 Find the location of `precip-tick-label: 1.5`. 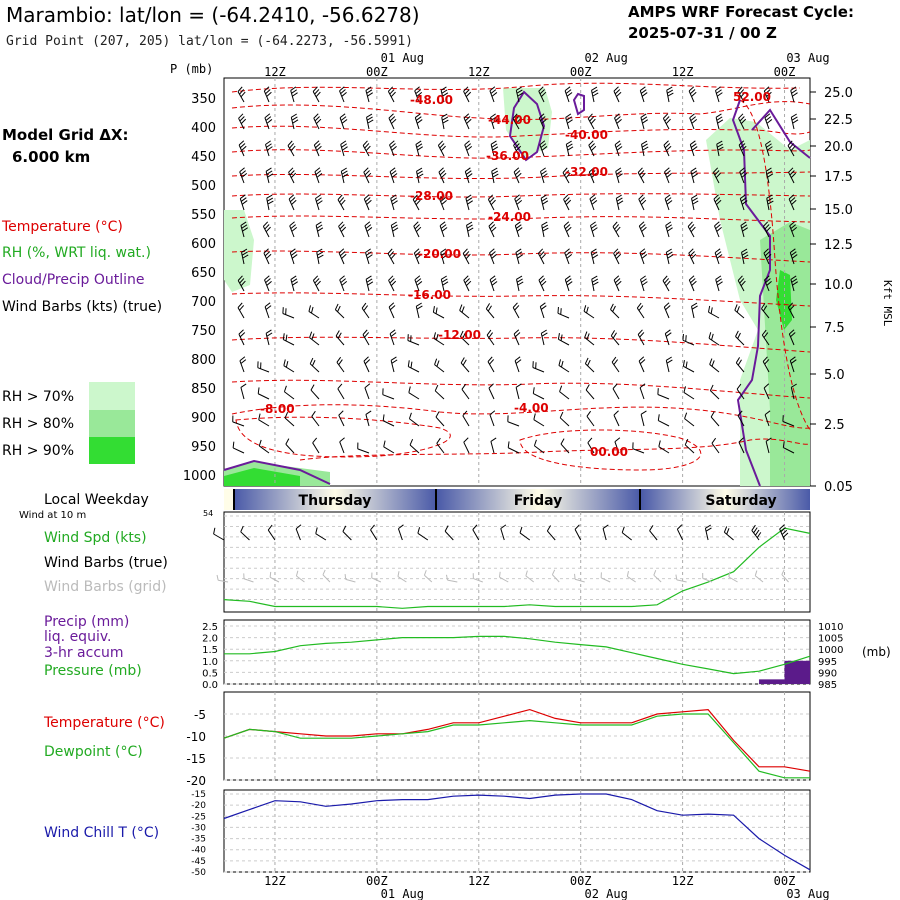

precip-tick-label: 1.5 is located at coordinates (210, 650).